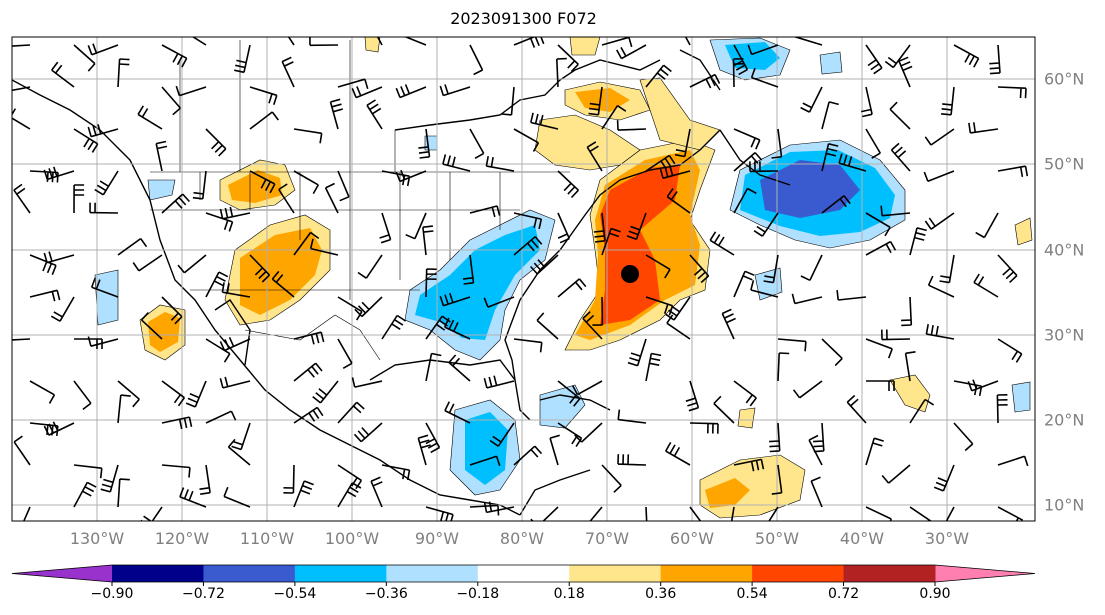 The width and height of the screenshot is (1105, 615). Describe the element at coordinates (62, 573) in the screenshot. I see `colorbar-extend-low` at that location.